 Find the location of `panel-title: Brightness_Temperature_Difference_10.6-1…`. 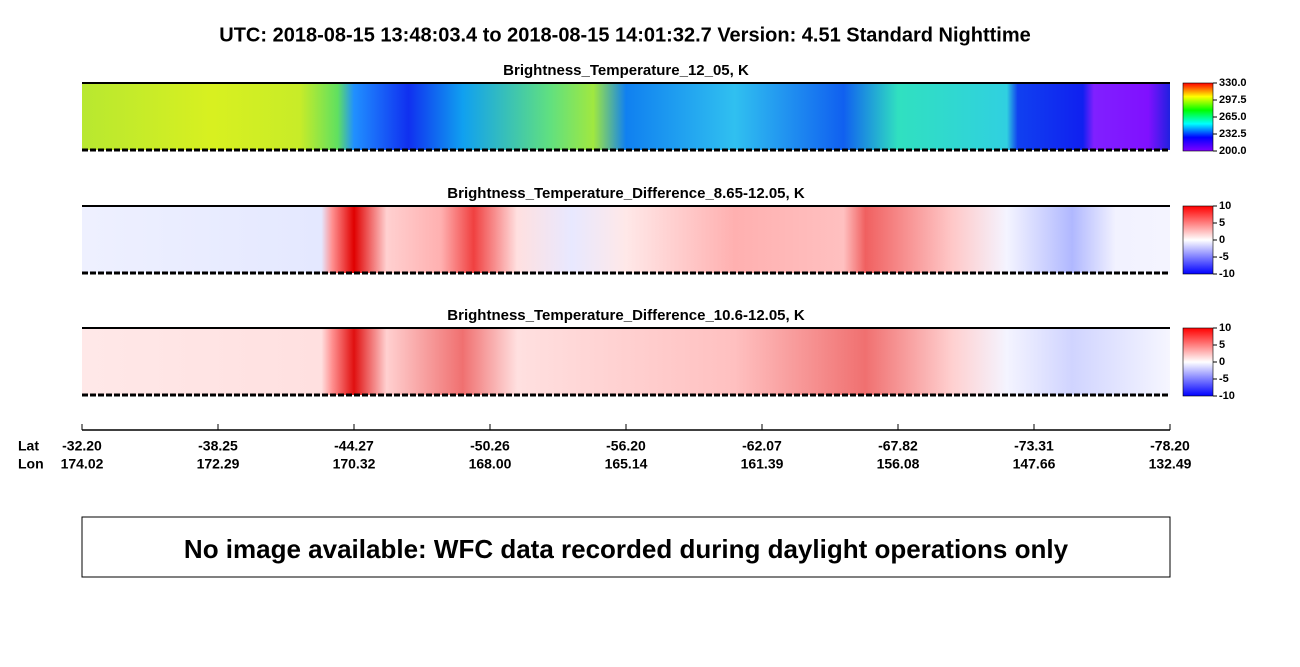

panel-title: Brightness_Temperature_Difference_10.6-1… is located at coordinates (626, 315).